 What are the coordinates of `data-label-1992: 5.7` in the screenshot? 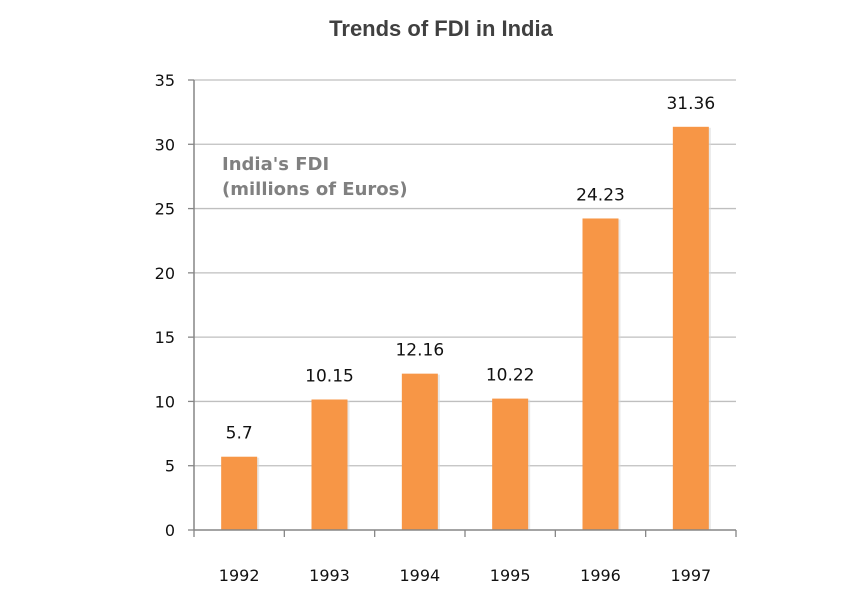 It's located at (239, 434).